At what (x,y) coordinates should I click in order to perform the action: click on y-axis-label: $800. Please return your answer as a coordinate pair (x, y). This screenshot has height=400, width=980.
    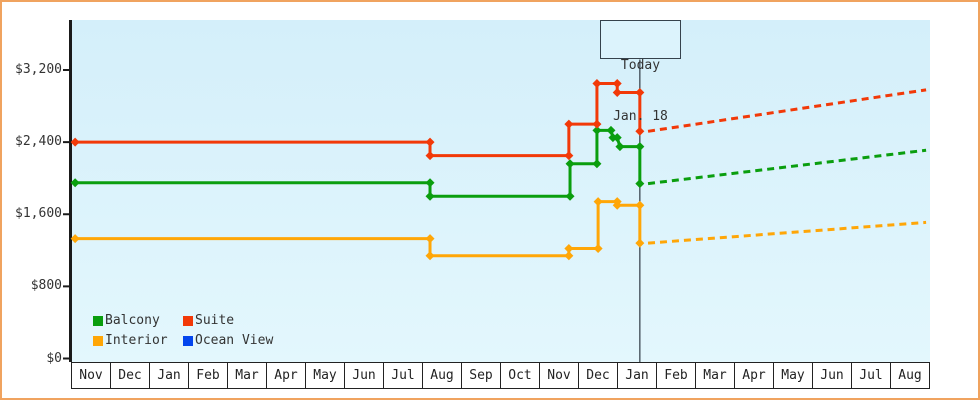
    Looking at the image, I should click on (46, 286).